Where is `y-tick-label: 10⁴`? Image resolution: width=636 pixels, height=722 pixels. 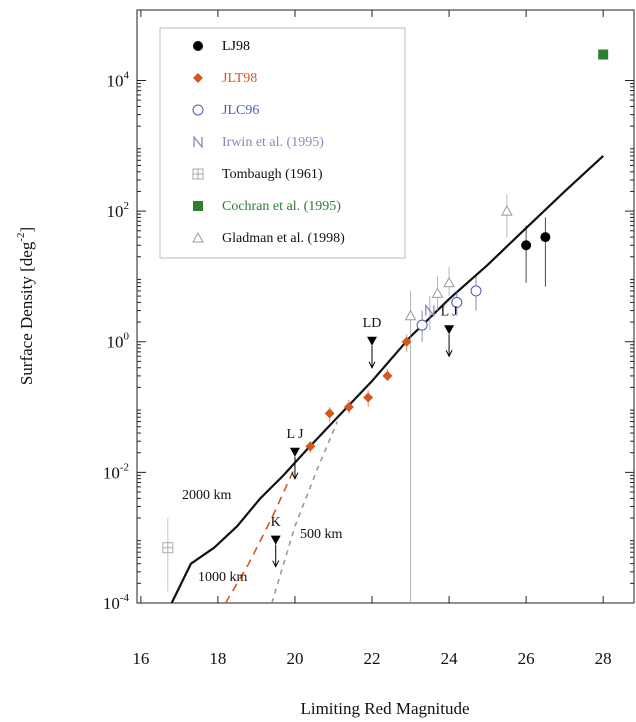 y-tick-label: 10⁴ is located at coordinates (118, 79).